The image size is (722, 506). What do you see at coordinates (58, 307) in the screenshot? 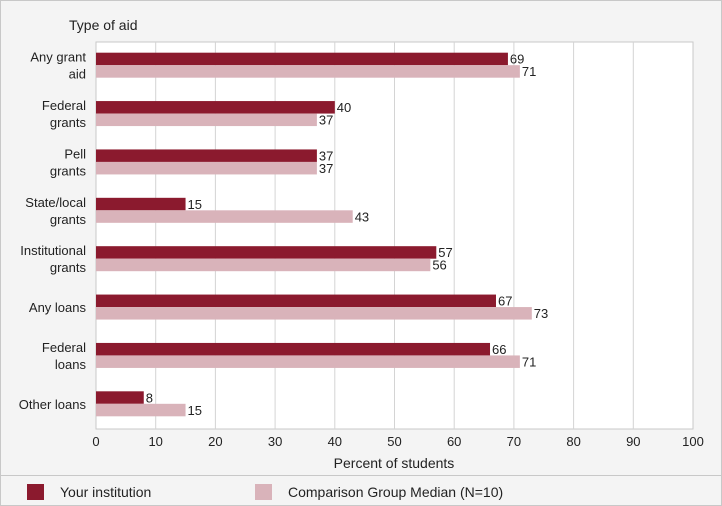
I see `category-label: Any loans` at bounding box center [58, 307].